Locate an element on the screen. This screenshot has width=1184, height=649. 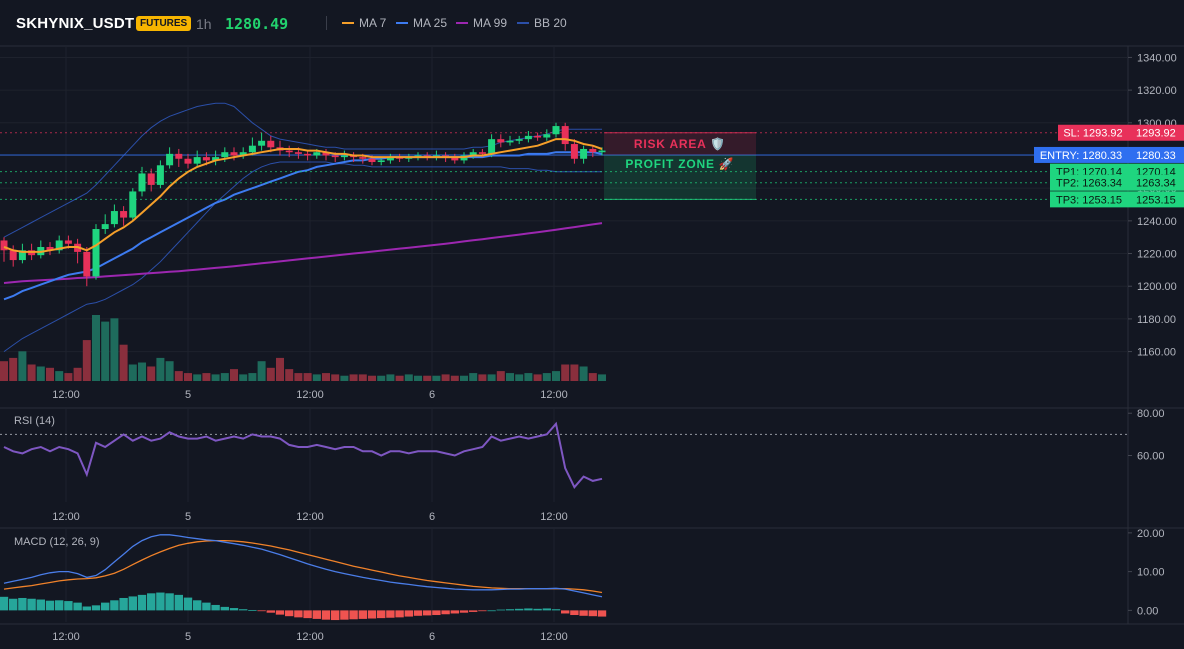
level-tag-1: ENTRY: 1280.33 1280.33 is located at coordinates (1109, 154).